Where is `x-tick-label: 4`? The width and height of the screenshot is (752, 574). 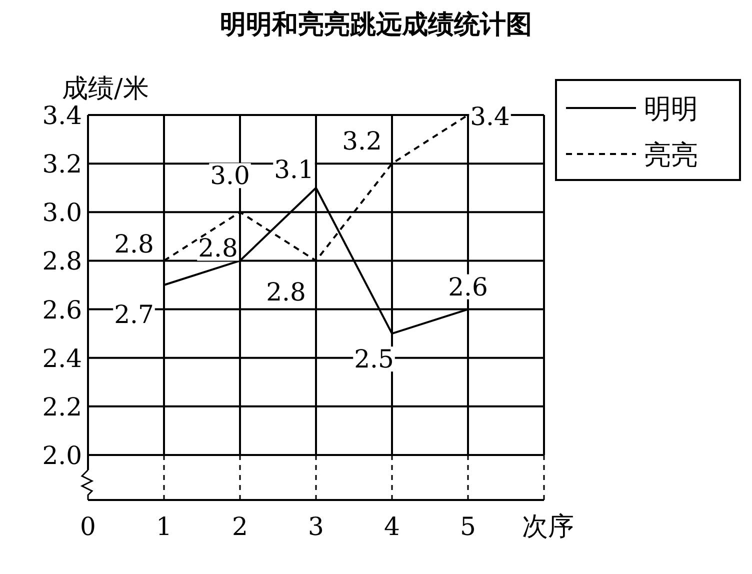
x-tick-label: 4 is located at coordinates (392, 526).